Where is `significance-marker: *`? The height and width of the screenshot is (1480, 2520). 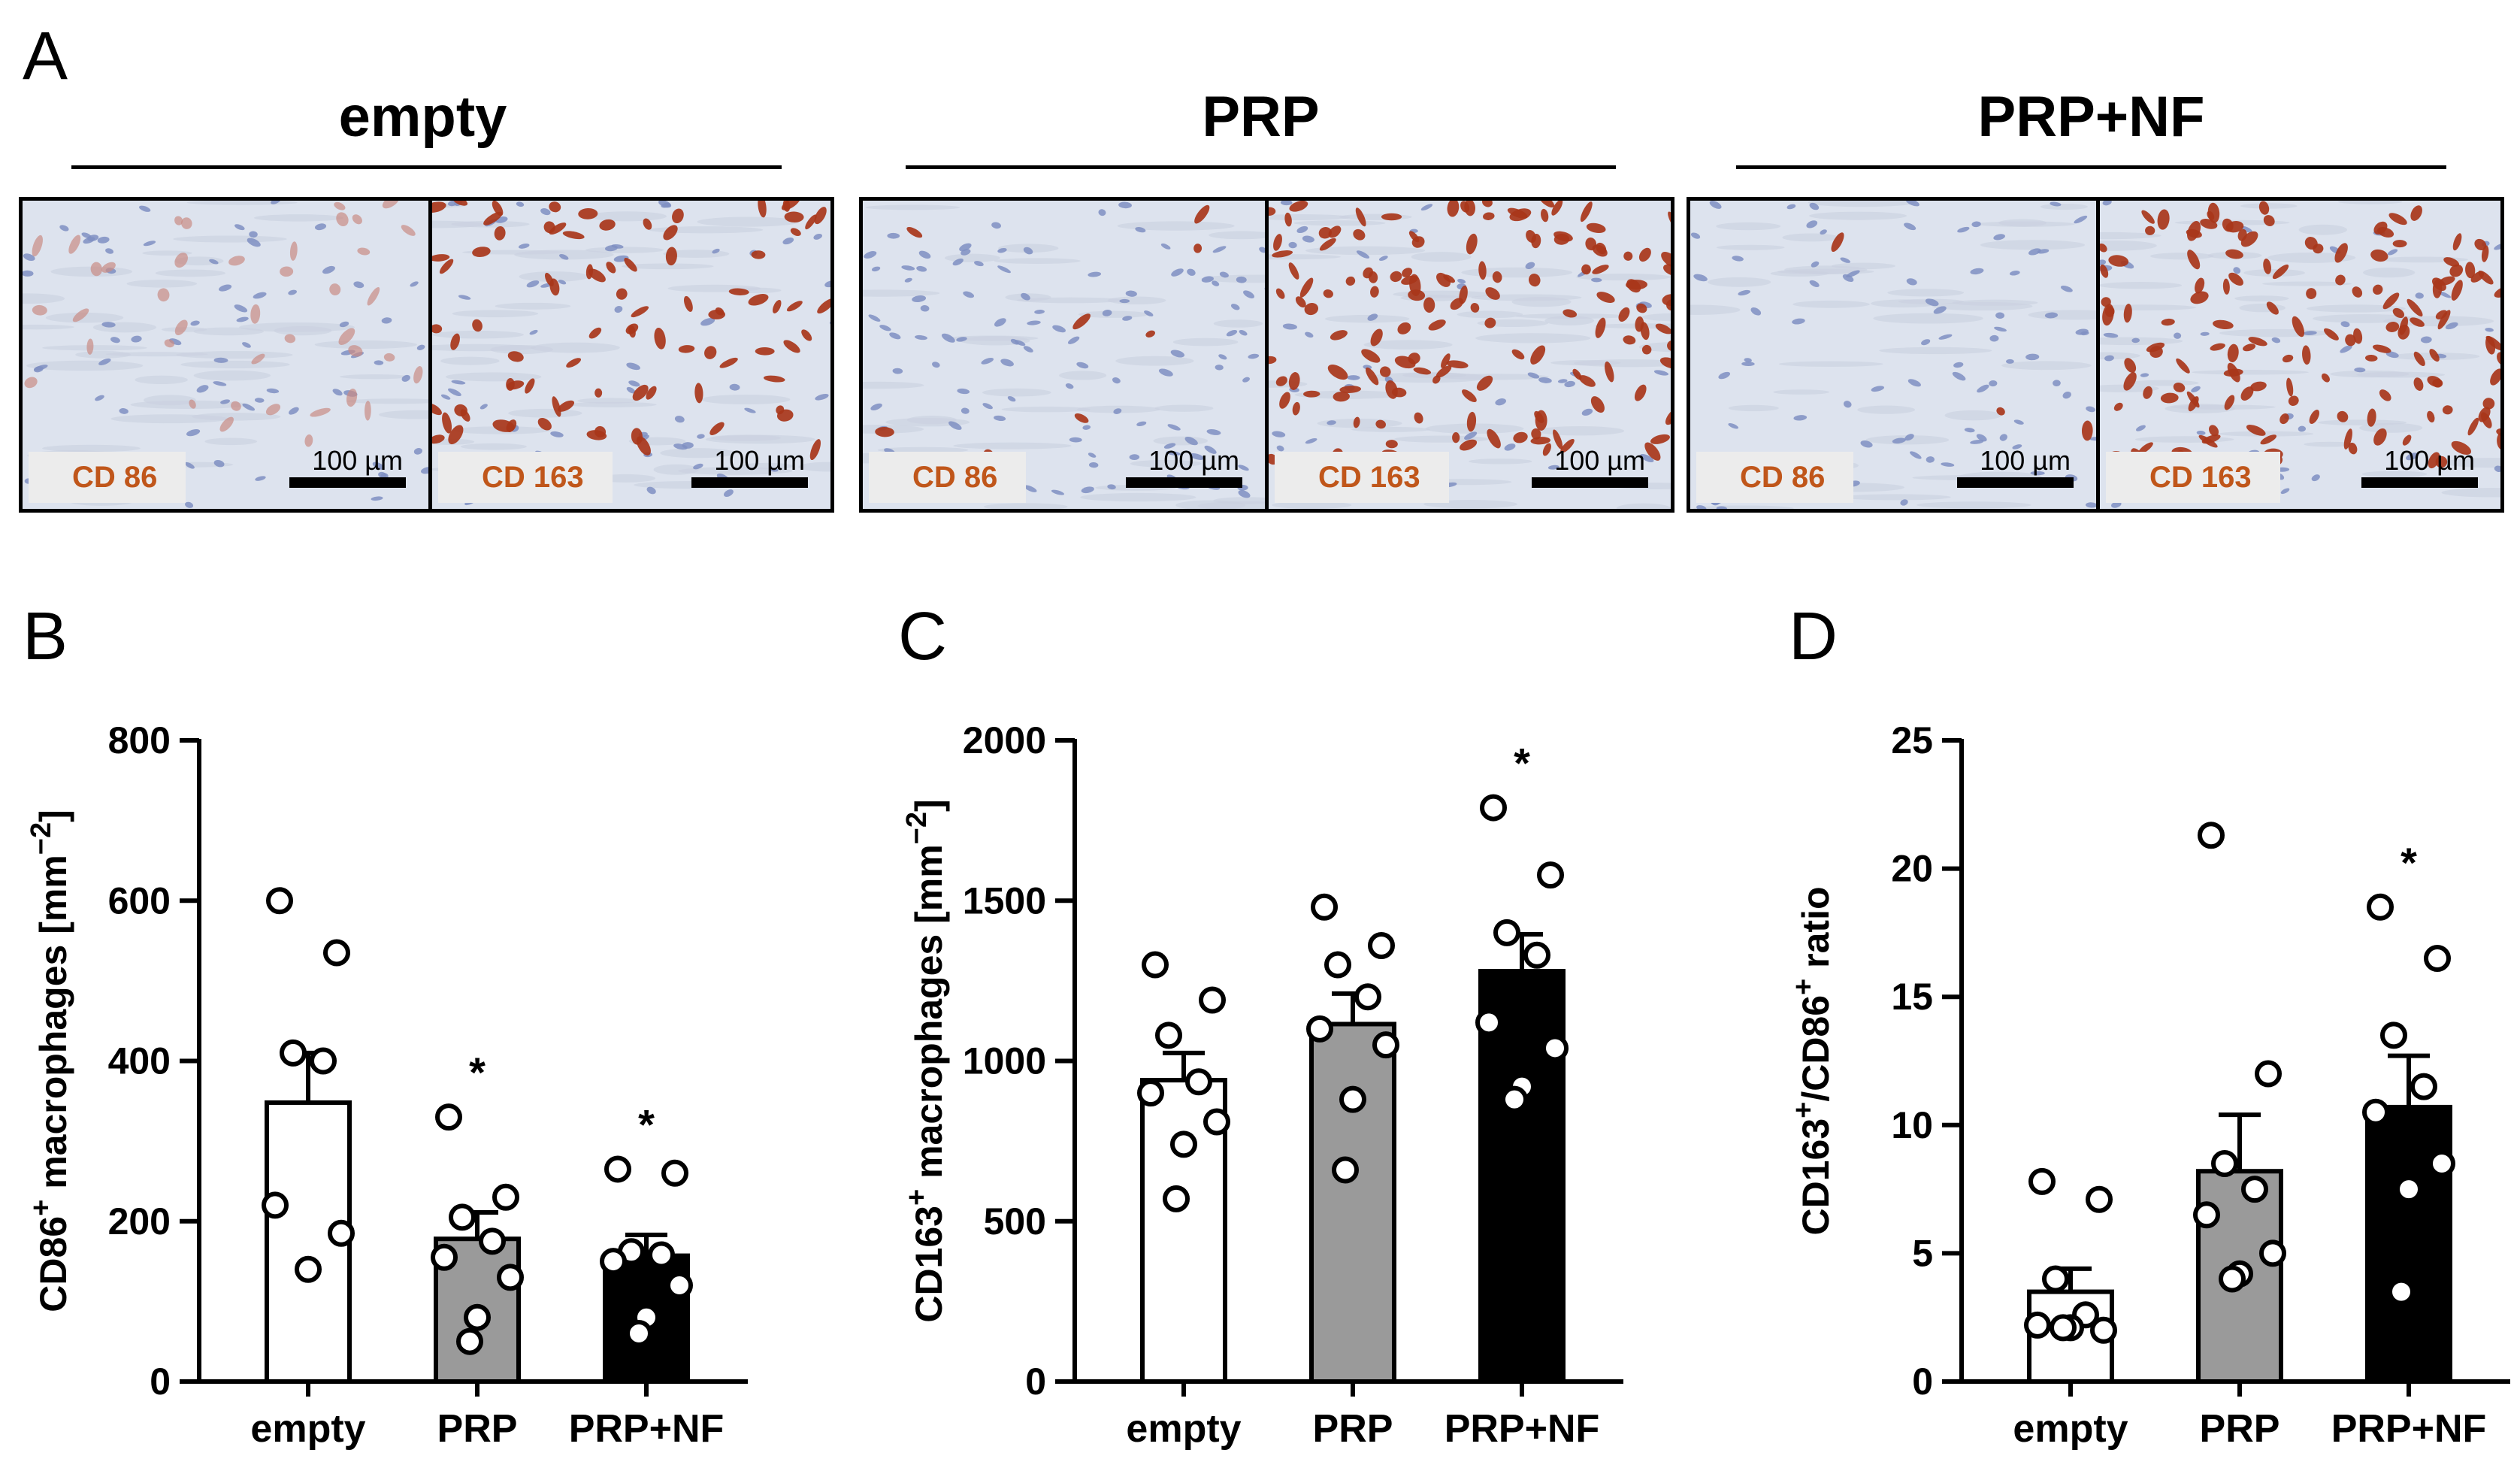 significance-marker: * is located at coordinates (2409, 862).